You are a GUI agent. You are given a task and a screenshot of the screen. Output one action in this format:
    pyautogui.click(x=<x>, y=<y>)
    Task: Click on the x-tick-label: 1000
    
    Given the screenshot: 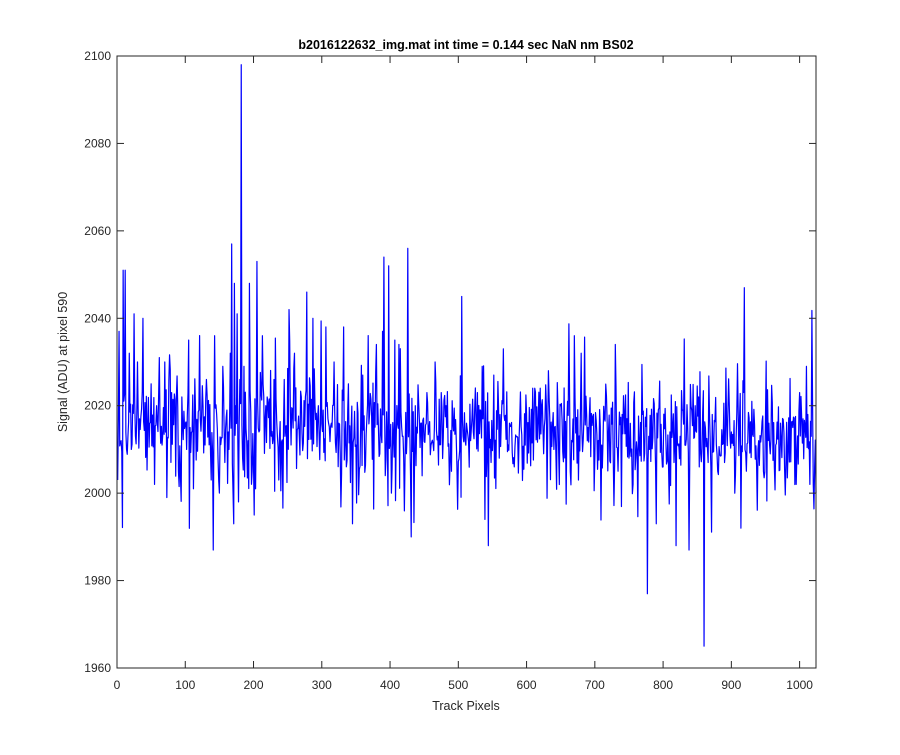 What is the action you would take?
    pyautogui.click(x=799, y=685)
    